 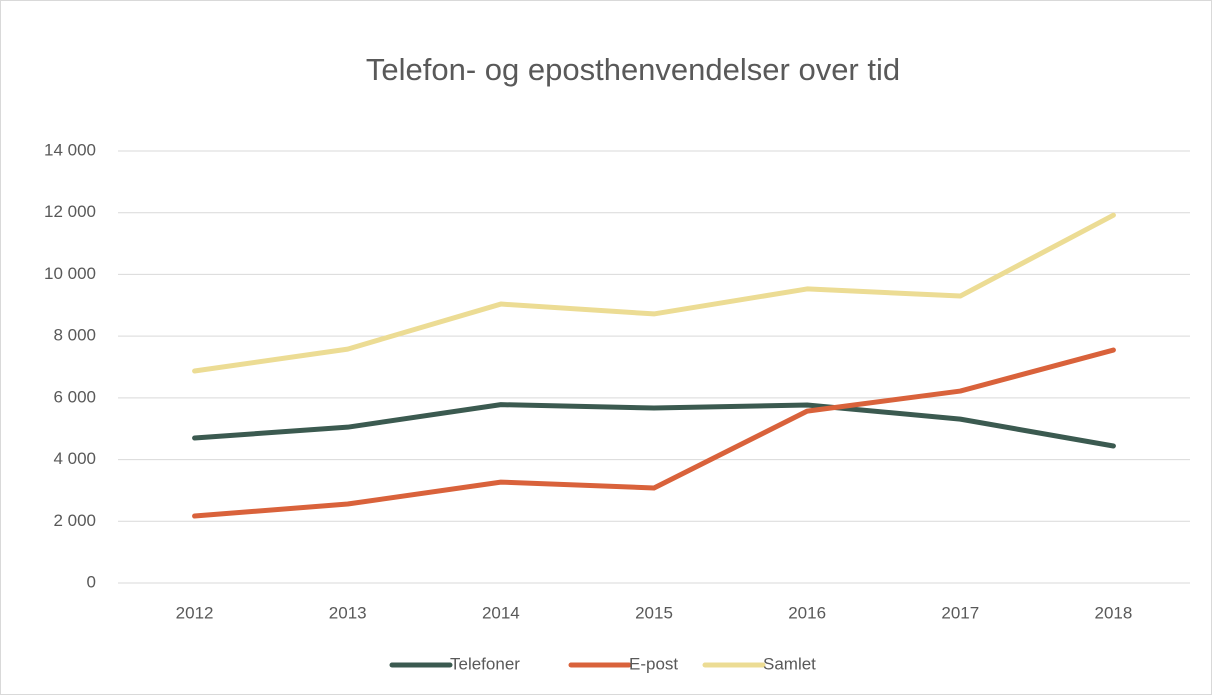 I want to click on chart-title: Telefon- og eposthenvendelser over tid, so click(x=633, y=69).